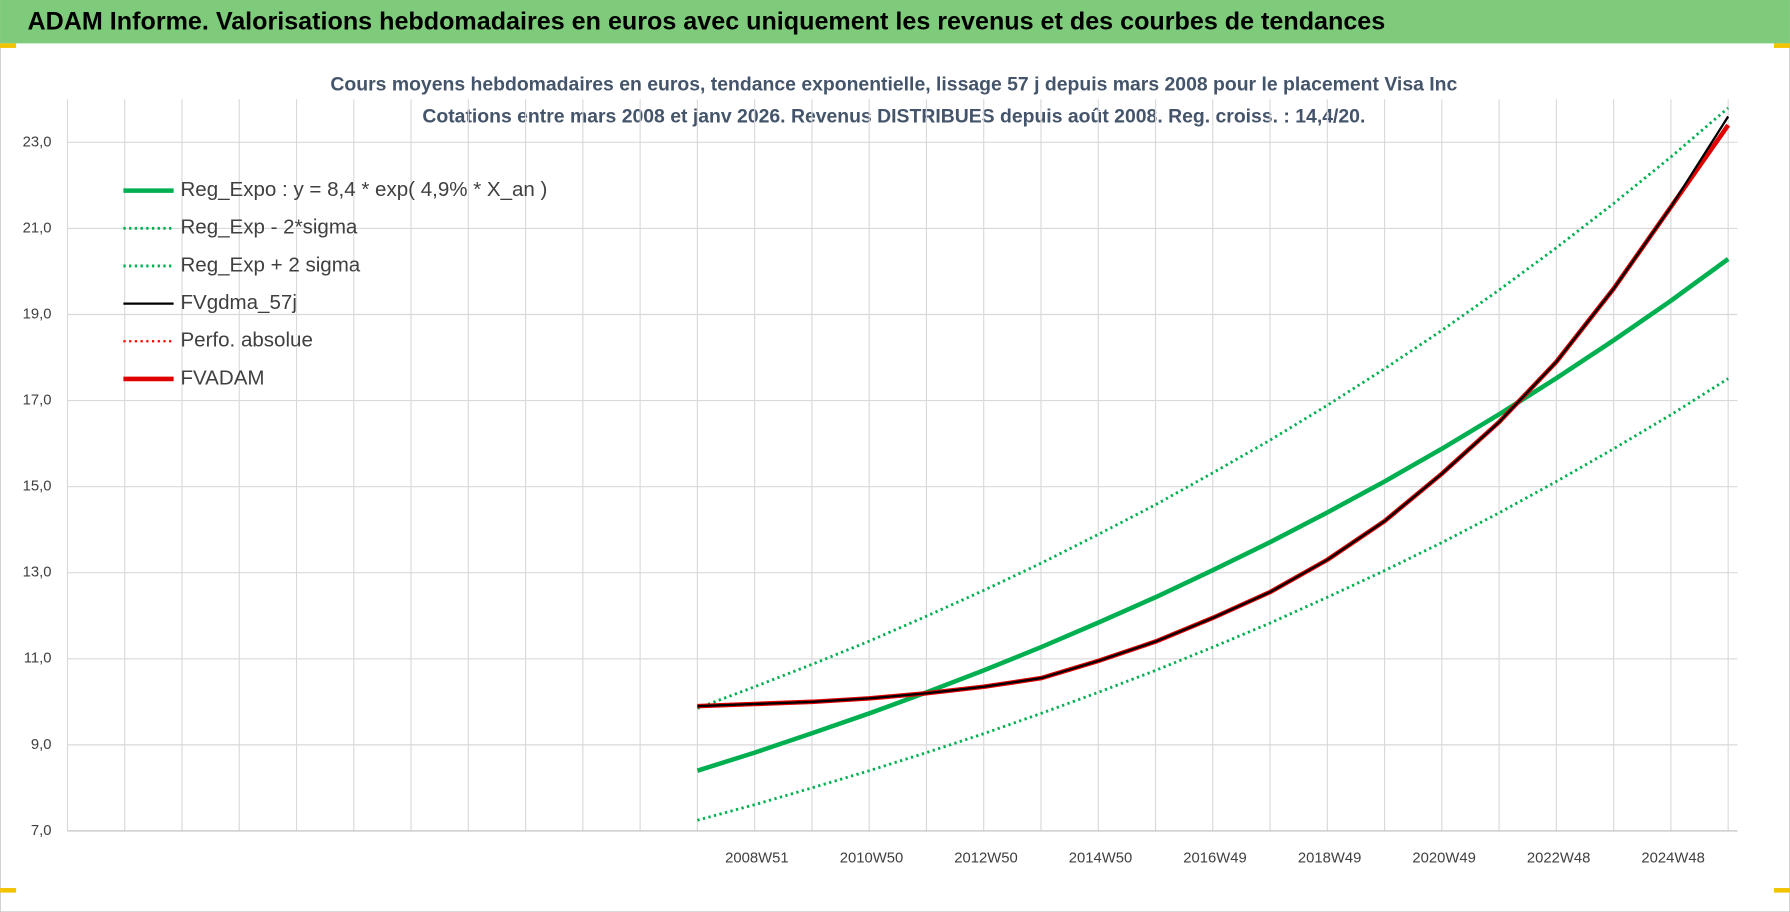 This screenshot has height=912, width=1790. Describe the element at coordinates (363, 189) in the screenshot. I see `legend-label: Reg_Expo : y = 8,4 * exp( 4,9% * X_an )` at that location.